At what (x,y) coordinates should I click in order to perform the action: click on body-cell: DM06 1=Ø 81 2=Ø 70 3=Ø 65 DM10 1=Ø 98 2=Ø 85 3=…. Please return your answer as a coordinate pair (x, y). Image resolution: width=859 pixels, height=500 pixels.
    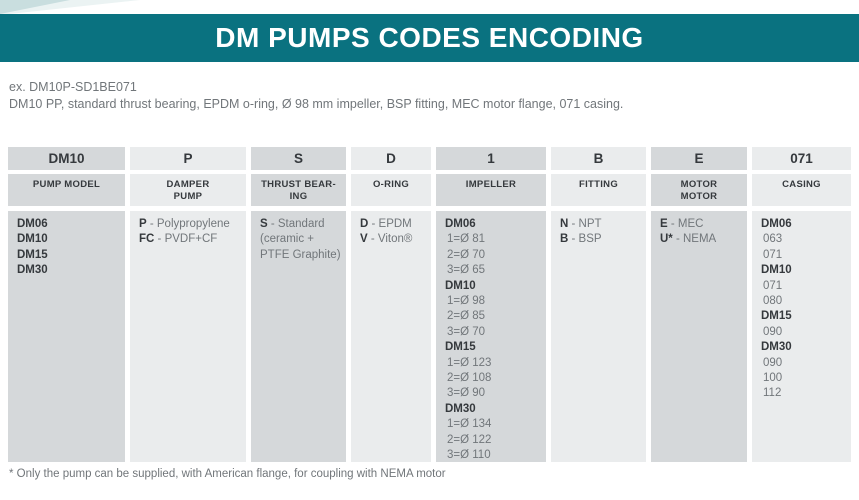
    Looking at the image, I should click on (491, 336).